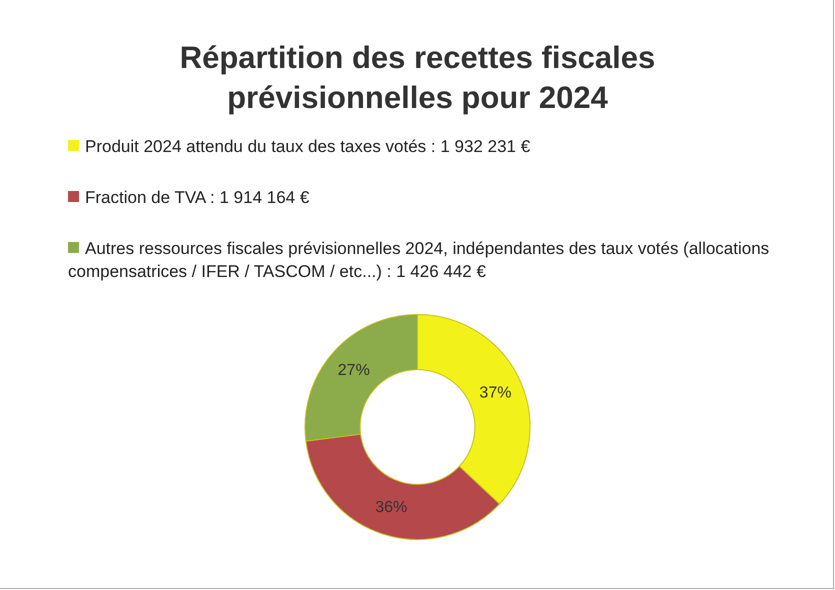  What do you see at coordinates (419, 260) in the screenshot?
I see `legend-label: Autres ressources fiscales prévisionnelles 2024, indépendantes des taux votés (allocations compensatrices / IFER / TASCOM / etc...) : 1 426 442 €` at bounding box center [419, 260].